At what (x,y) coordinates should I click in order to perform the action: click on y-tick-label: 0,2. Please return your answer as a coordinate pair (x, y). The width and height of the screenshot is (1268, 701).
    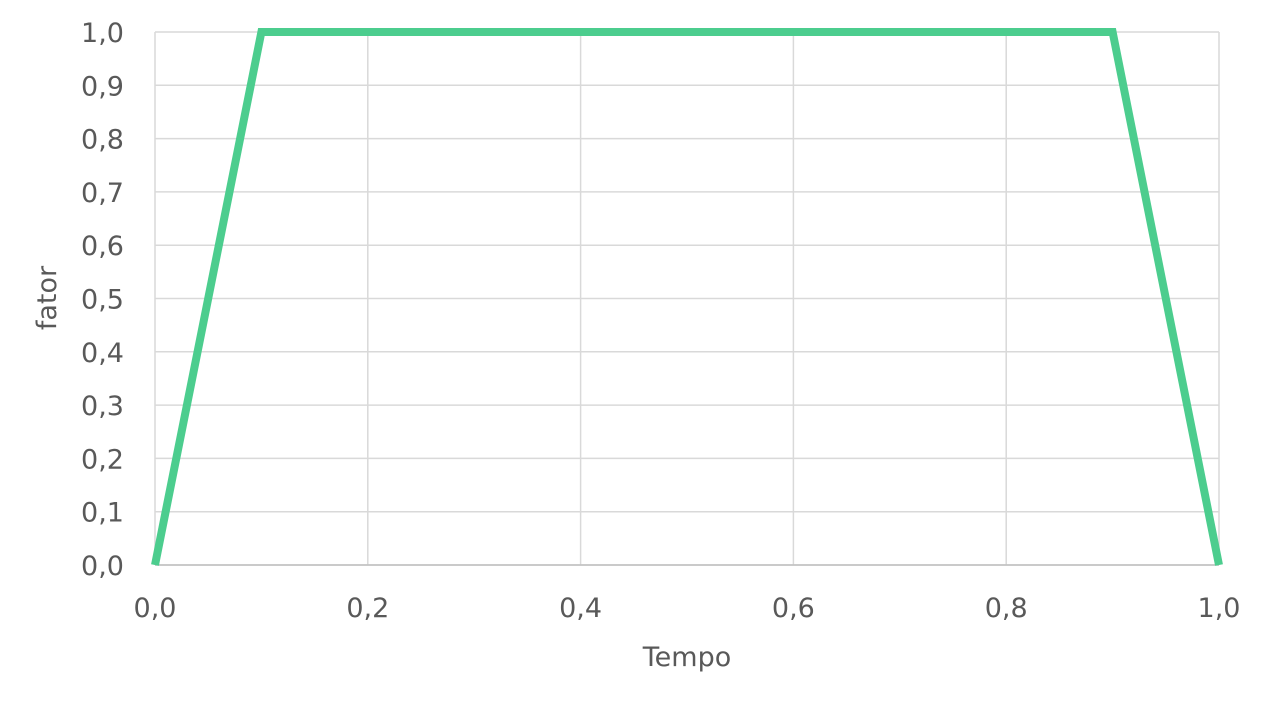
    Looking at the image, I should click on (102, 459).